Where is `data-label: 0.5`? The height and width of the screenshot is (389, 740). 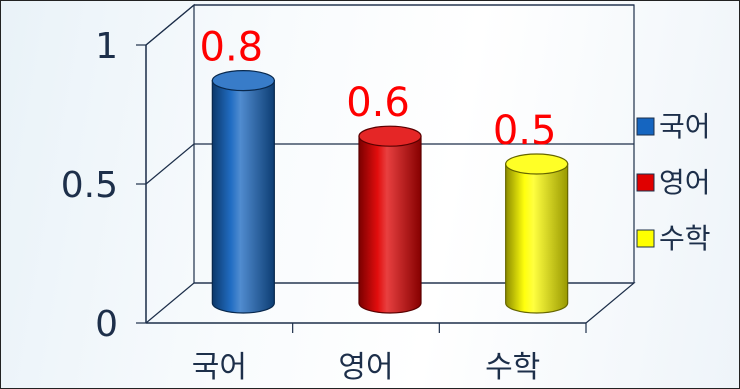
data-label: 0.5 is located at coordinates (525, 131).